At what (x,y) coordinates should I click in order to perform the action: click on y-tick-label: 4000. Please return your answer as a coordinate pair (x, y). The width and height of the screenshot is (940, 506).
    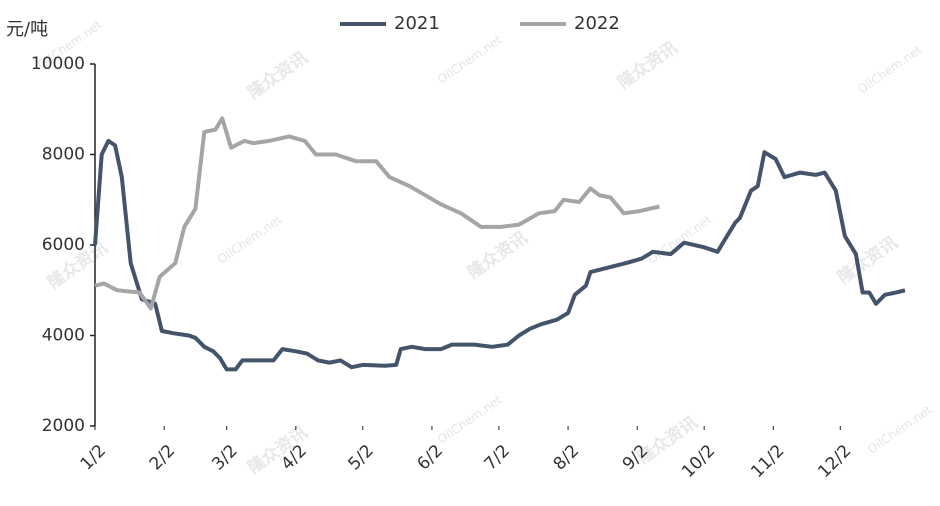
    Looking at the image, I should click on (63, 336).